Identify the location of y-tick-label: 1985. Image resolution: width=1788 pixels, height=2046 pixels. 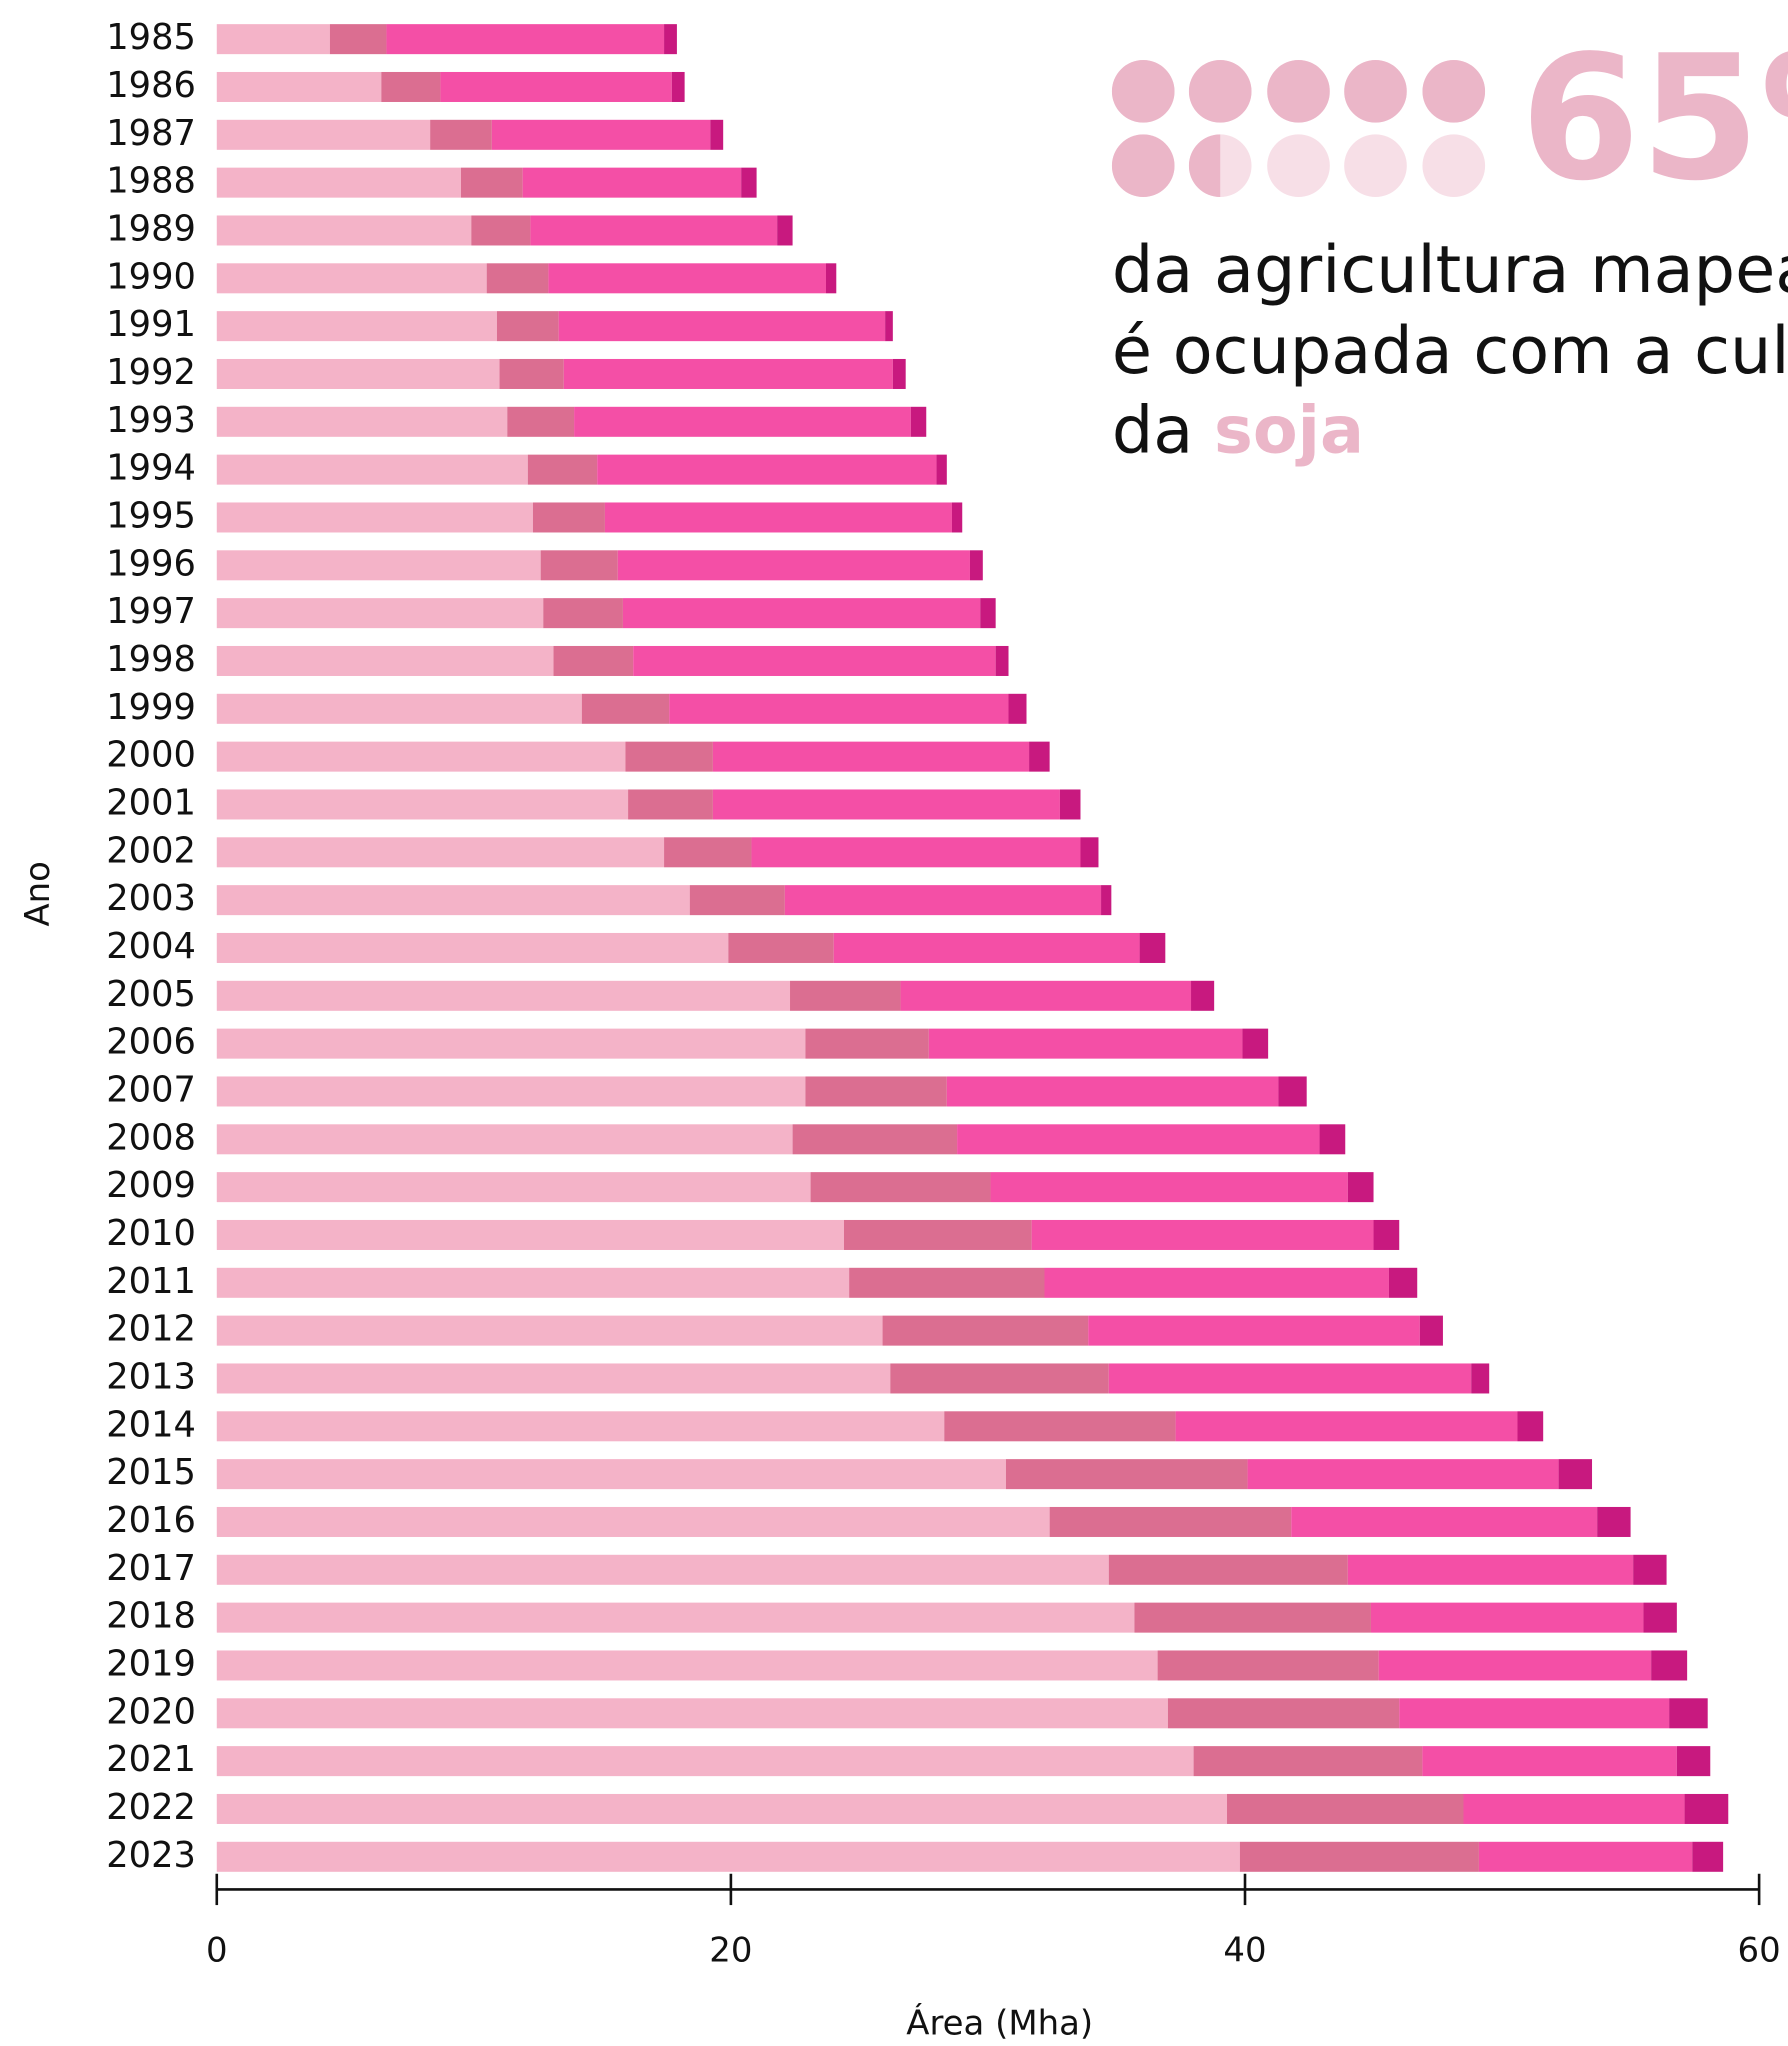
(151, 37).